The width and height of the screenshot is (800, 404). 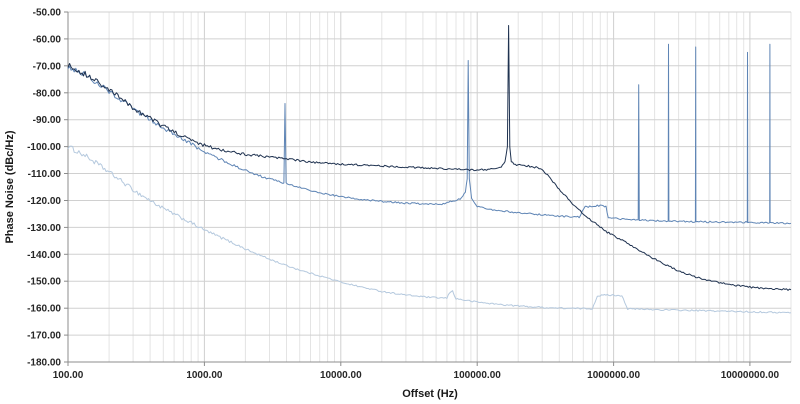 I want to click on y-tick-label: -80.00, so click(x=47, y=93).